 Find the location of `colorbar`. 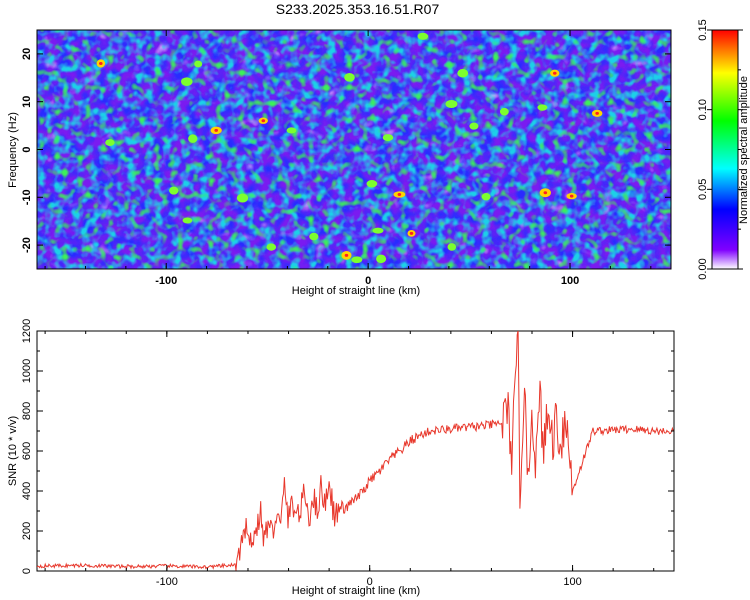

colorbar is located at coordinates (725, 149).